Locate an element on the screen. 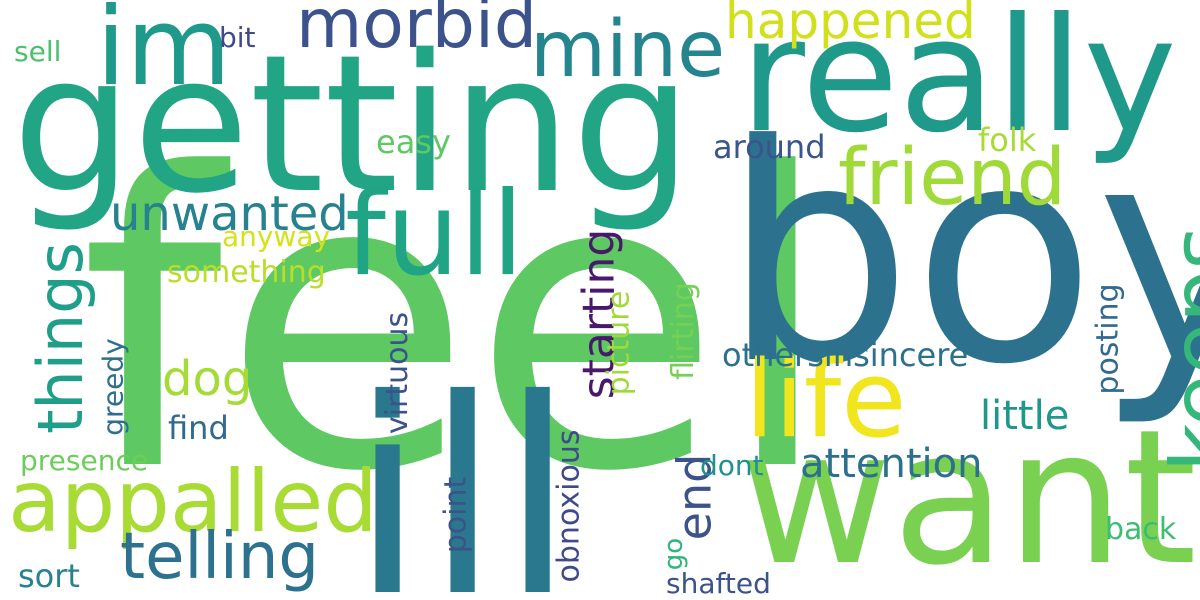  word-appalled: appalled is located at coordinates (193, 502).